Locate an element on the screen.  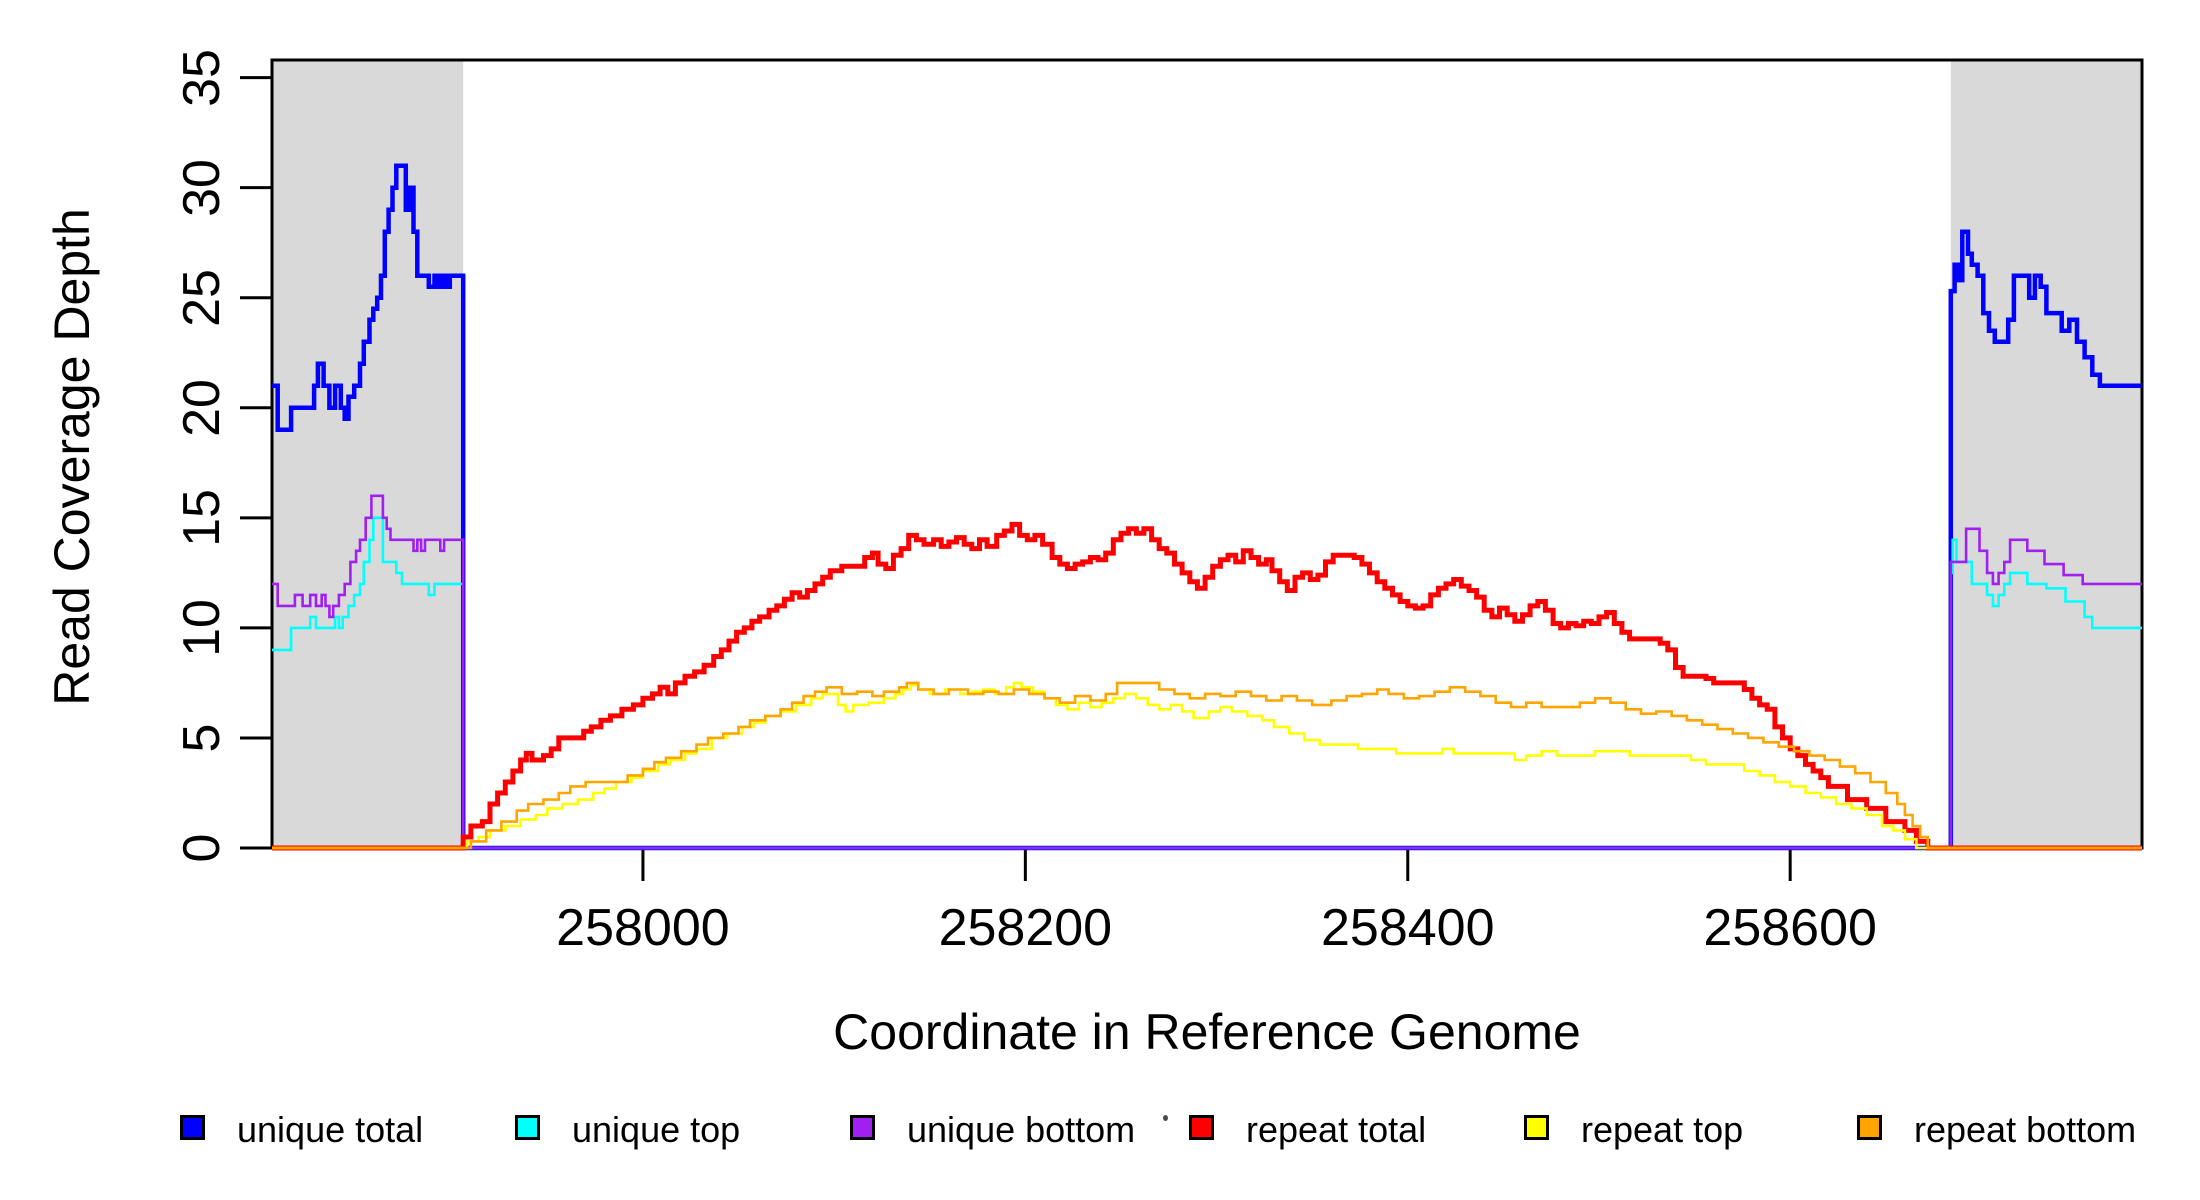
y-tick-label: 25 is located at coordinates (202, 297).